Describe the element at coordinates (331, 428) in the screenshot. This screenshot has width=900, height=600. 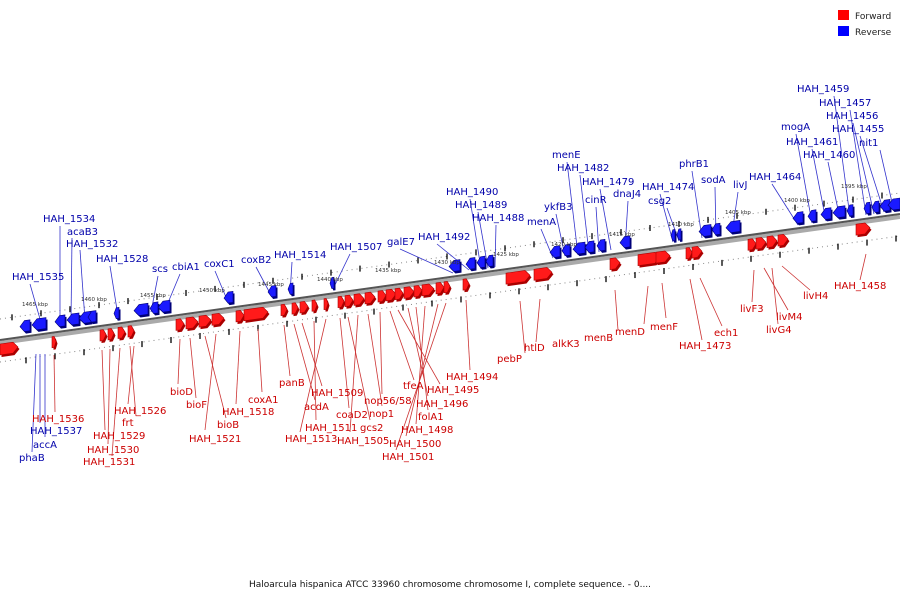
I see `gene-label: HAH_1511` at that location.